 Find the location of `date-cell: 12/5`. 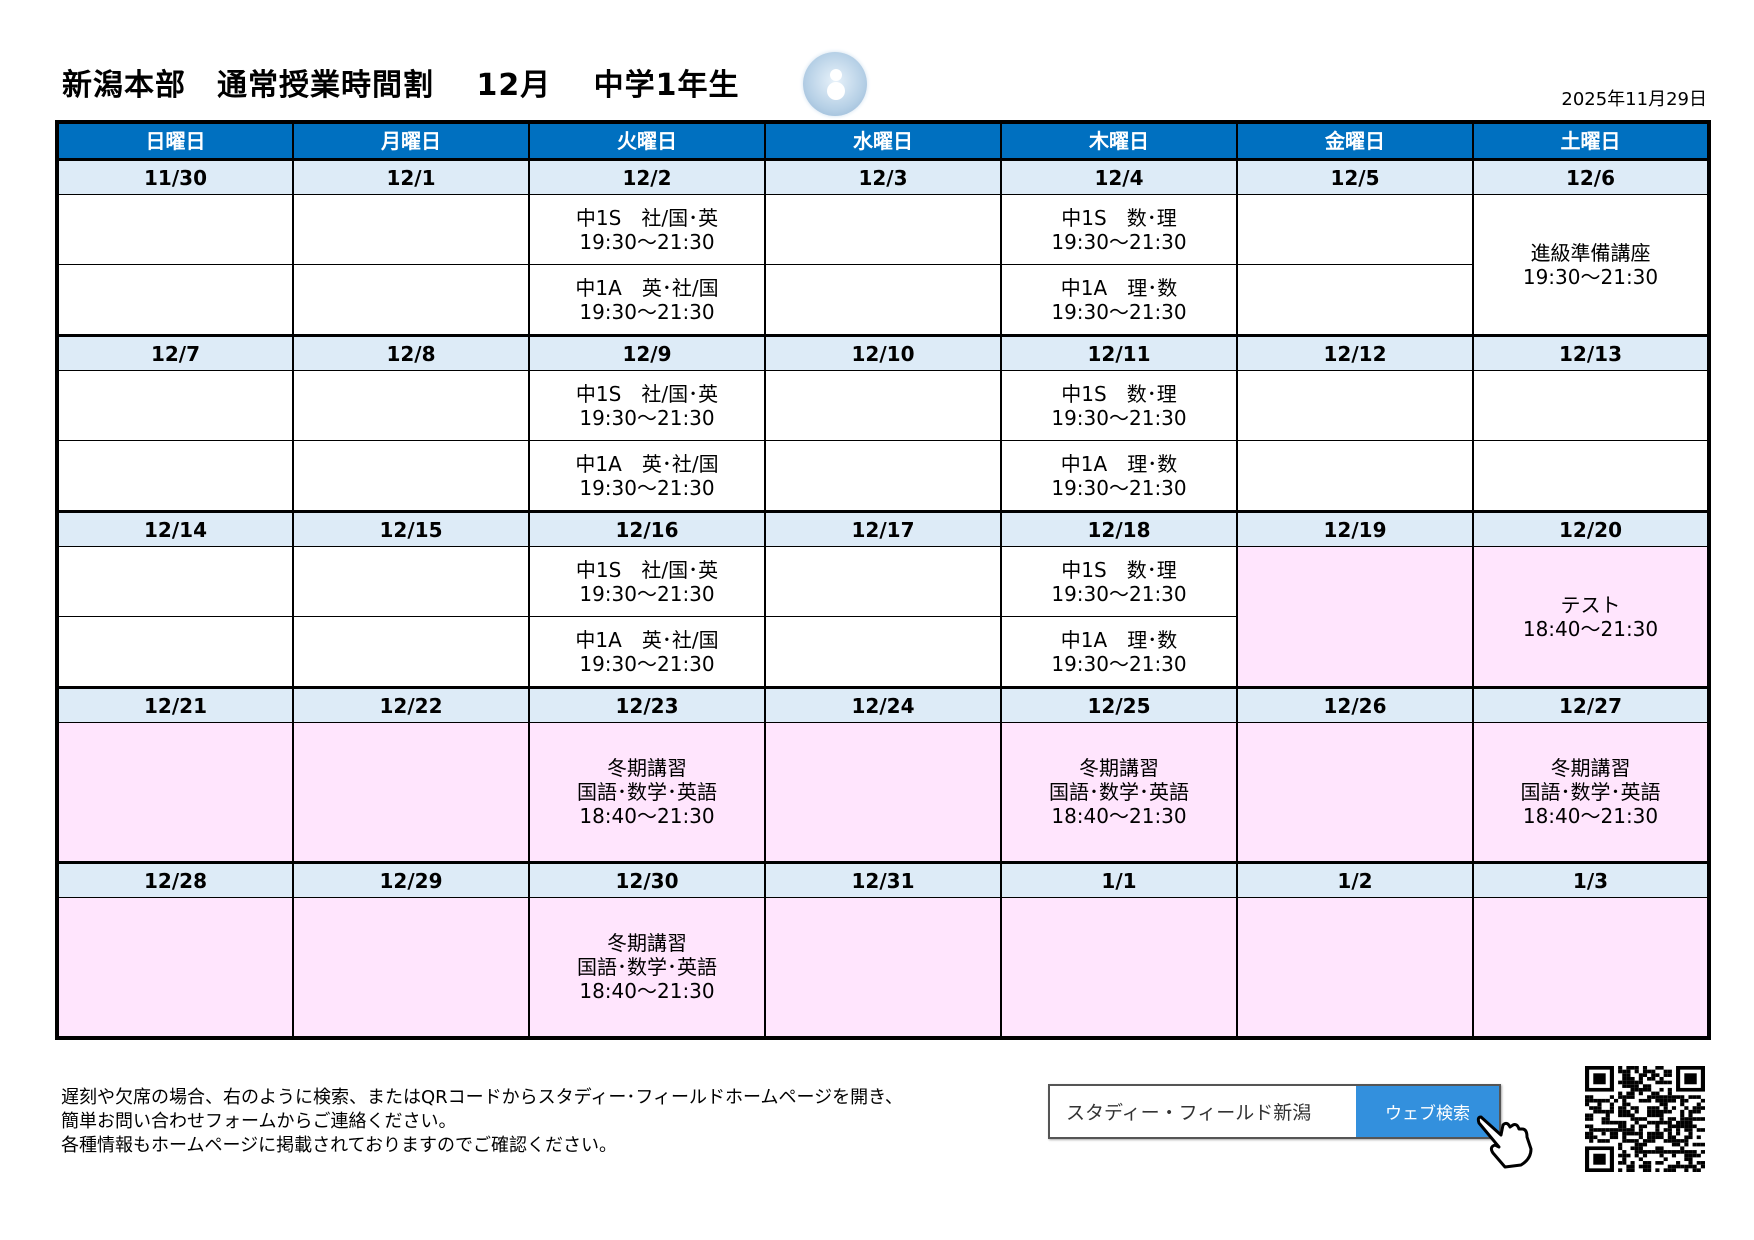

date-cell: 12/5 is located at coordinates (1355, 176).